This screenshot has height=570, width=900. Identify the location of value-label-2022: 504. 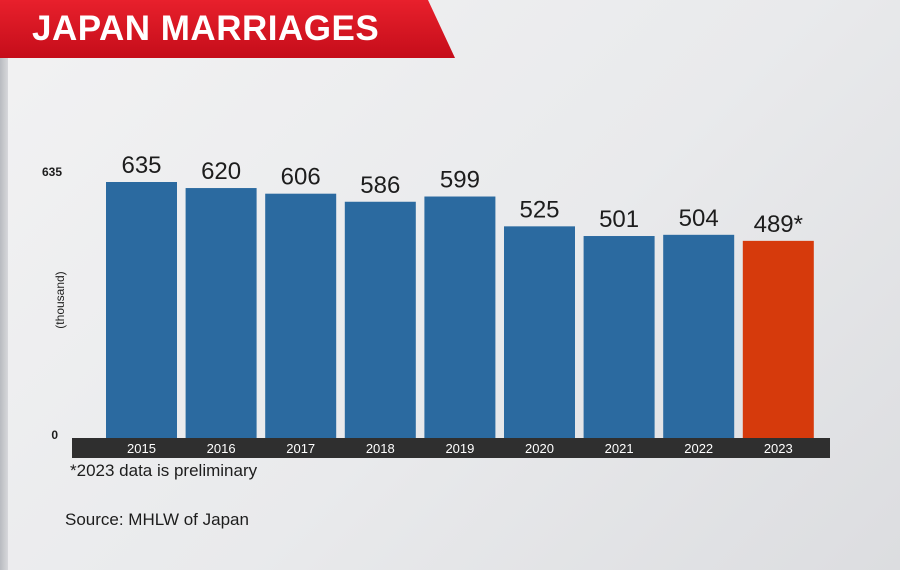
(699, 218).